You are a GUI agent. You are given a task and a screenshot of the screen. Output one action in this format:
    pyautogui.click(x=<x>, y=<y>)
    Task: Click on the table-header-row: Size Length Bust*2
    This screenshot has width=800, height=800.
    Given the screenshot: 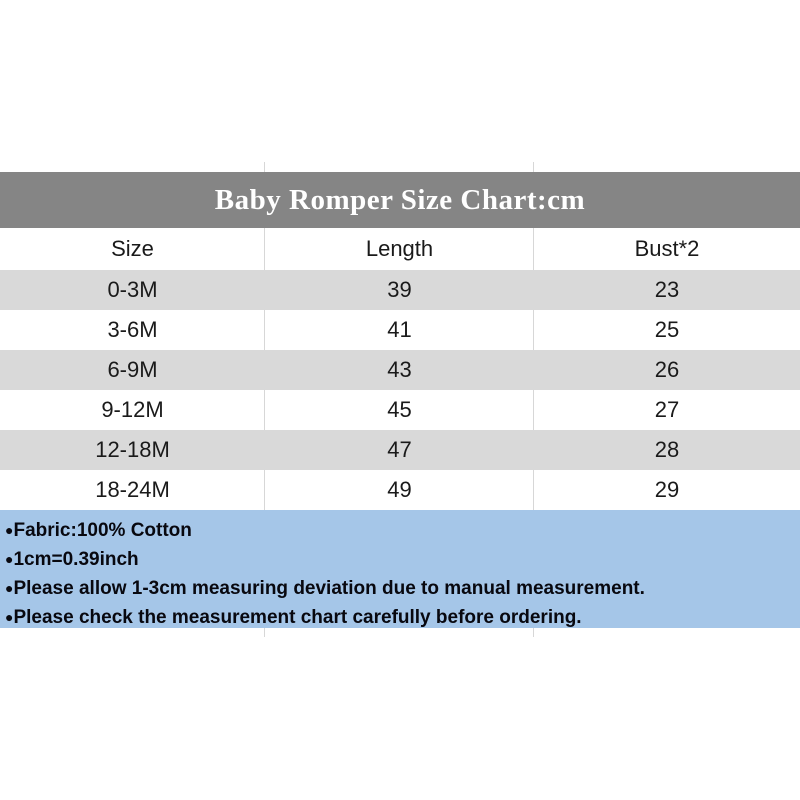 What is the action you would take?
    pyautogui.click(x=400, y=249)
    